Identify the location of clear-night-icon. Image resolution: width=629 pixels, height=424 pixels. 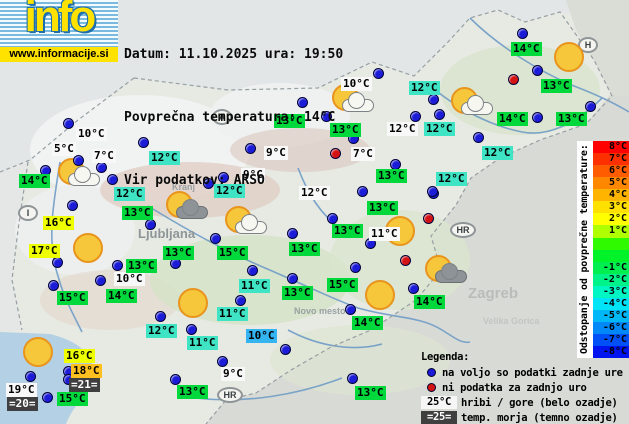
(569, 57).